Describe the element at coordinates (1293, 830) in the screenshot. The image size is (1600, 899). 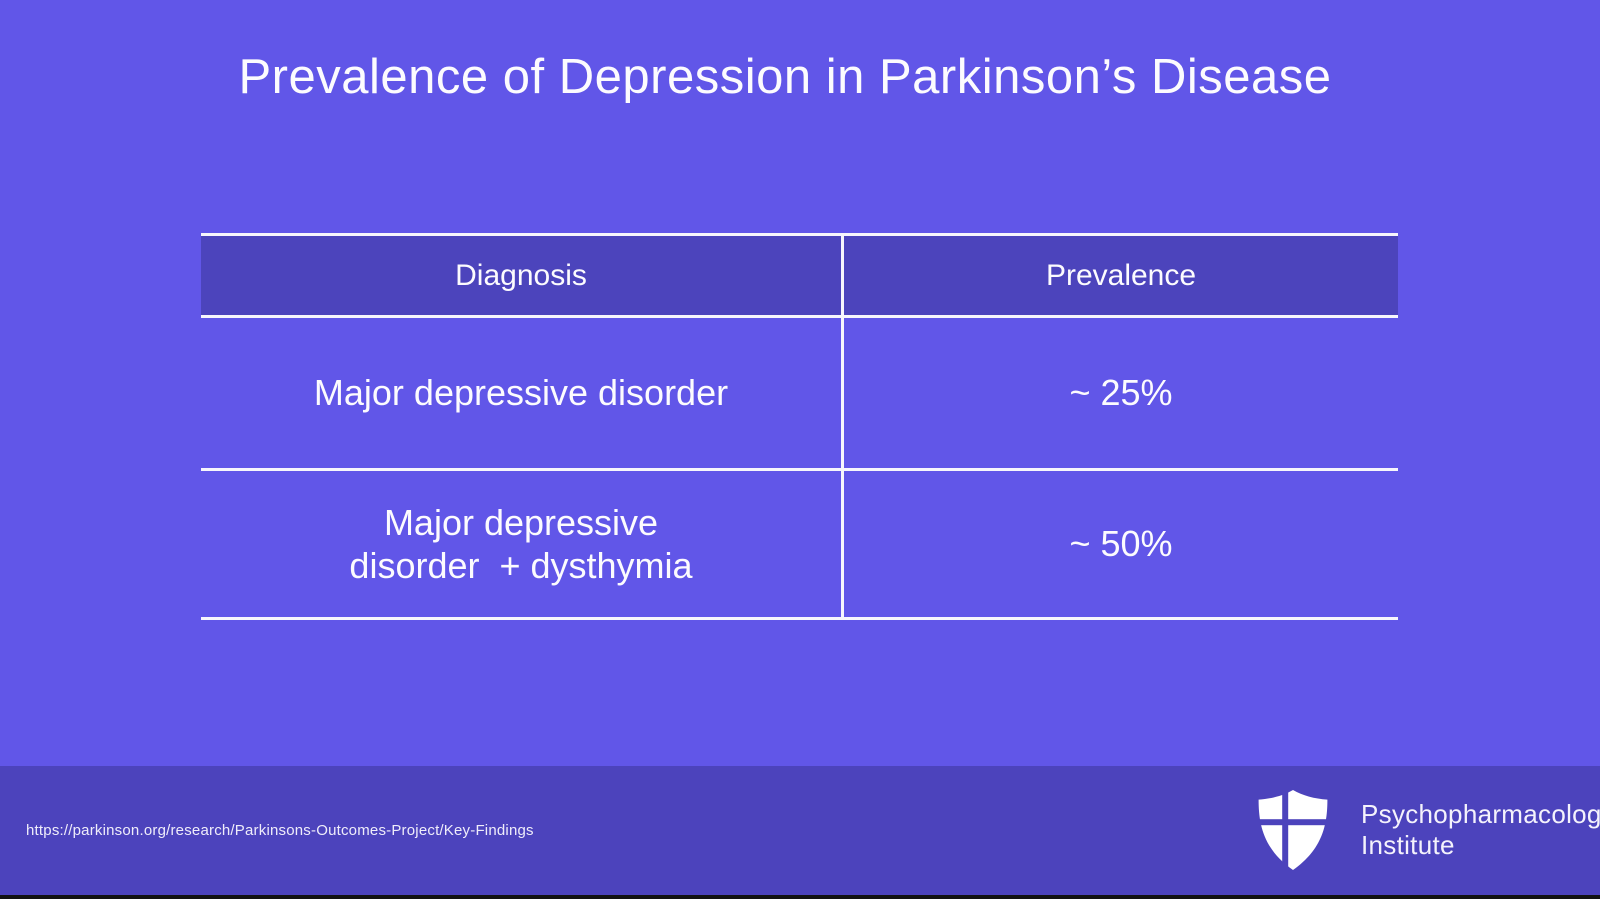
I see `shield-cross-icon` at that location.